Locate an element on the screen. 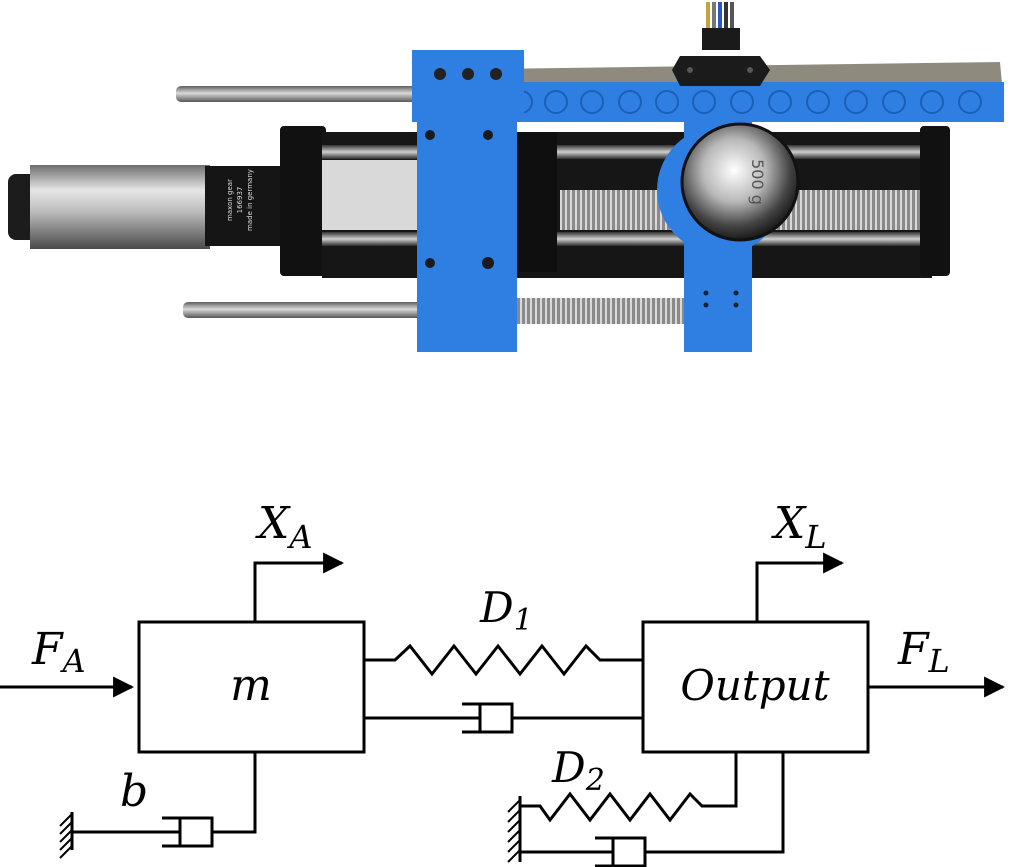 Image resolution: width=1010 pixels, height=867 pixels. damper-lower-right is located at coordinates (646, 809).